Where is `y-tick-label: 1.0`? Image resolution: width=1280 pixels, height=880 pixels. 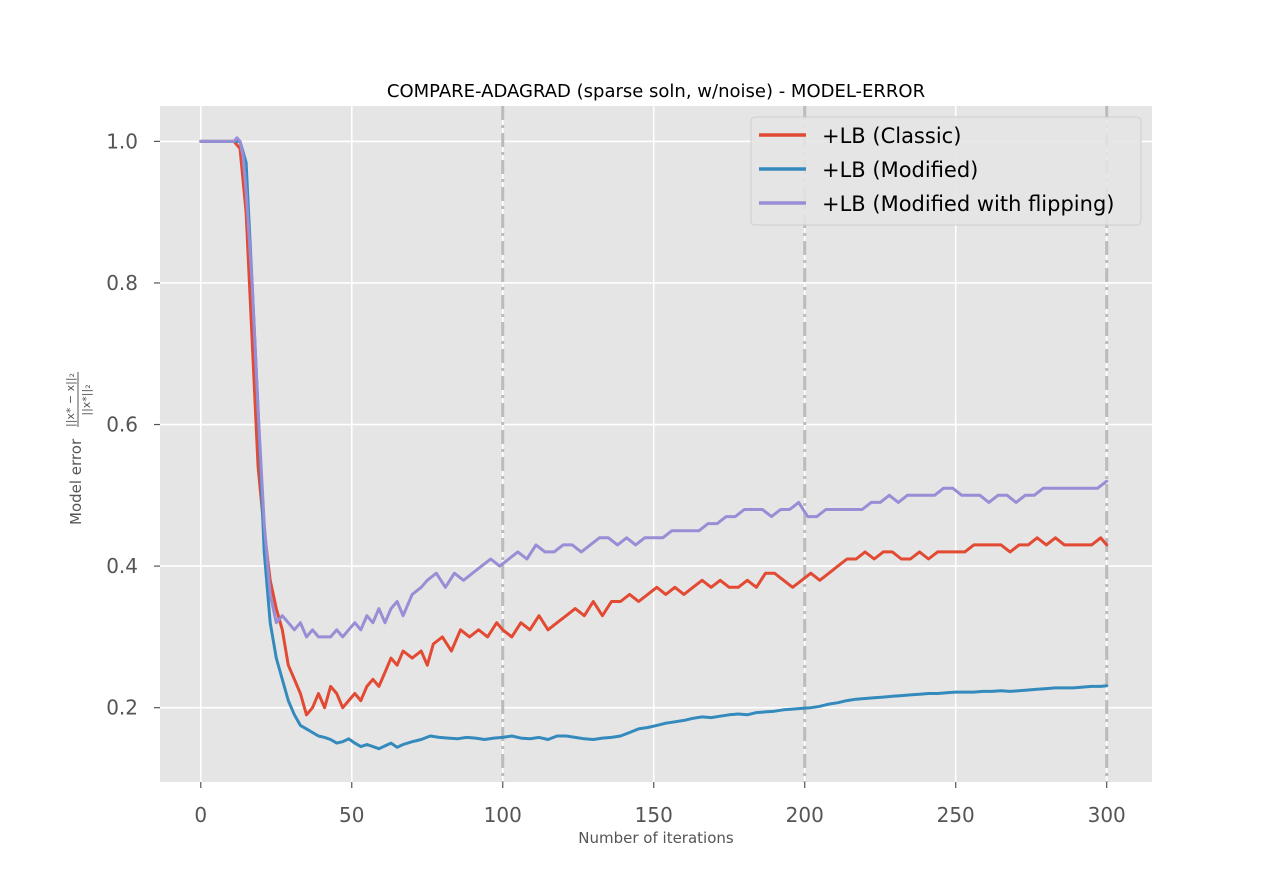 y-tick-label: 1.0 is located at coordinates (122, 141).